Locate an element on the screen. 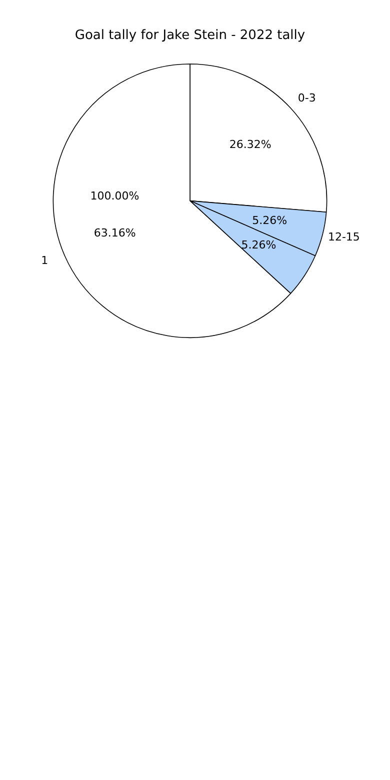 The height and width of the screenshot is (780, 390). slice-label: 0-3 is located at coordinates (307, 98).